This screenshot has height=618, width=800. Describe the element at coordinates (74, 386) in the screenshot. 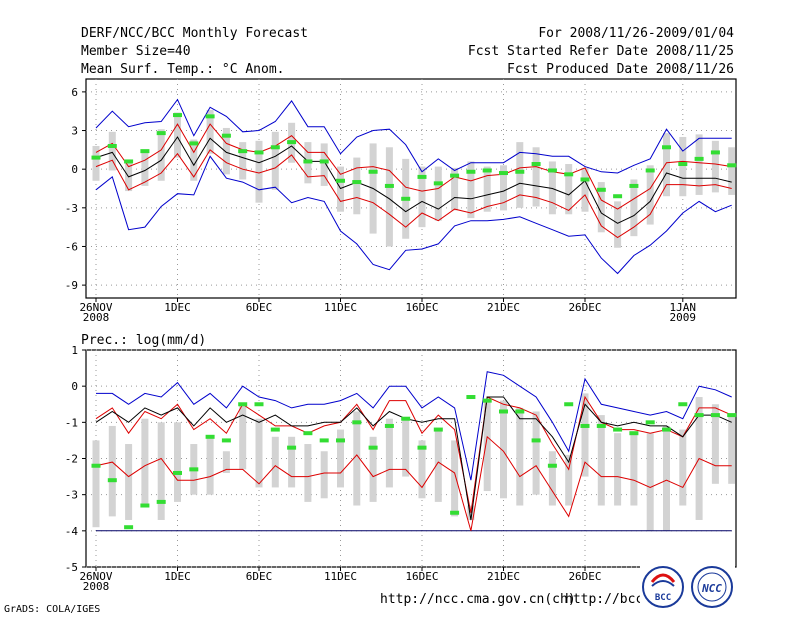

I see `y-tick-label: 0` at that location.